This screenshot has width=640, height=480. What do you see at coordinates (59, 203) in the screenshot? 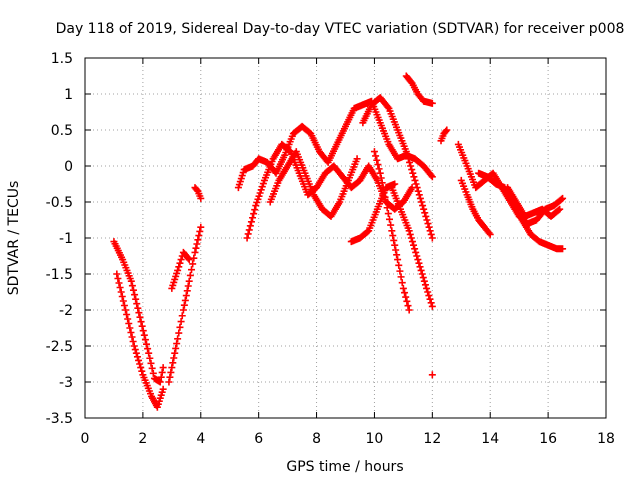
I see `y-tick-label: -0.5` at bounding box center [59, 203].